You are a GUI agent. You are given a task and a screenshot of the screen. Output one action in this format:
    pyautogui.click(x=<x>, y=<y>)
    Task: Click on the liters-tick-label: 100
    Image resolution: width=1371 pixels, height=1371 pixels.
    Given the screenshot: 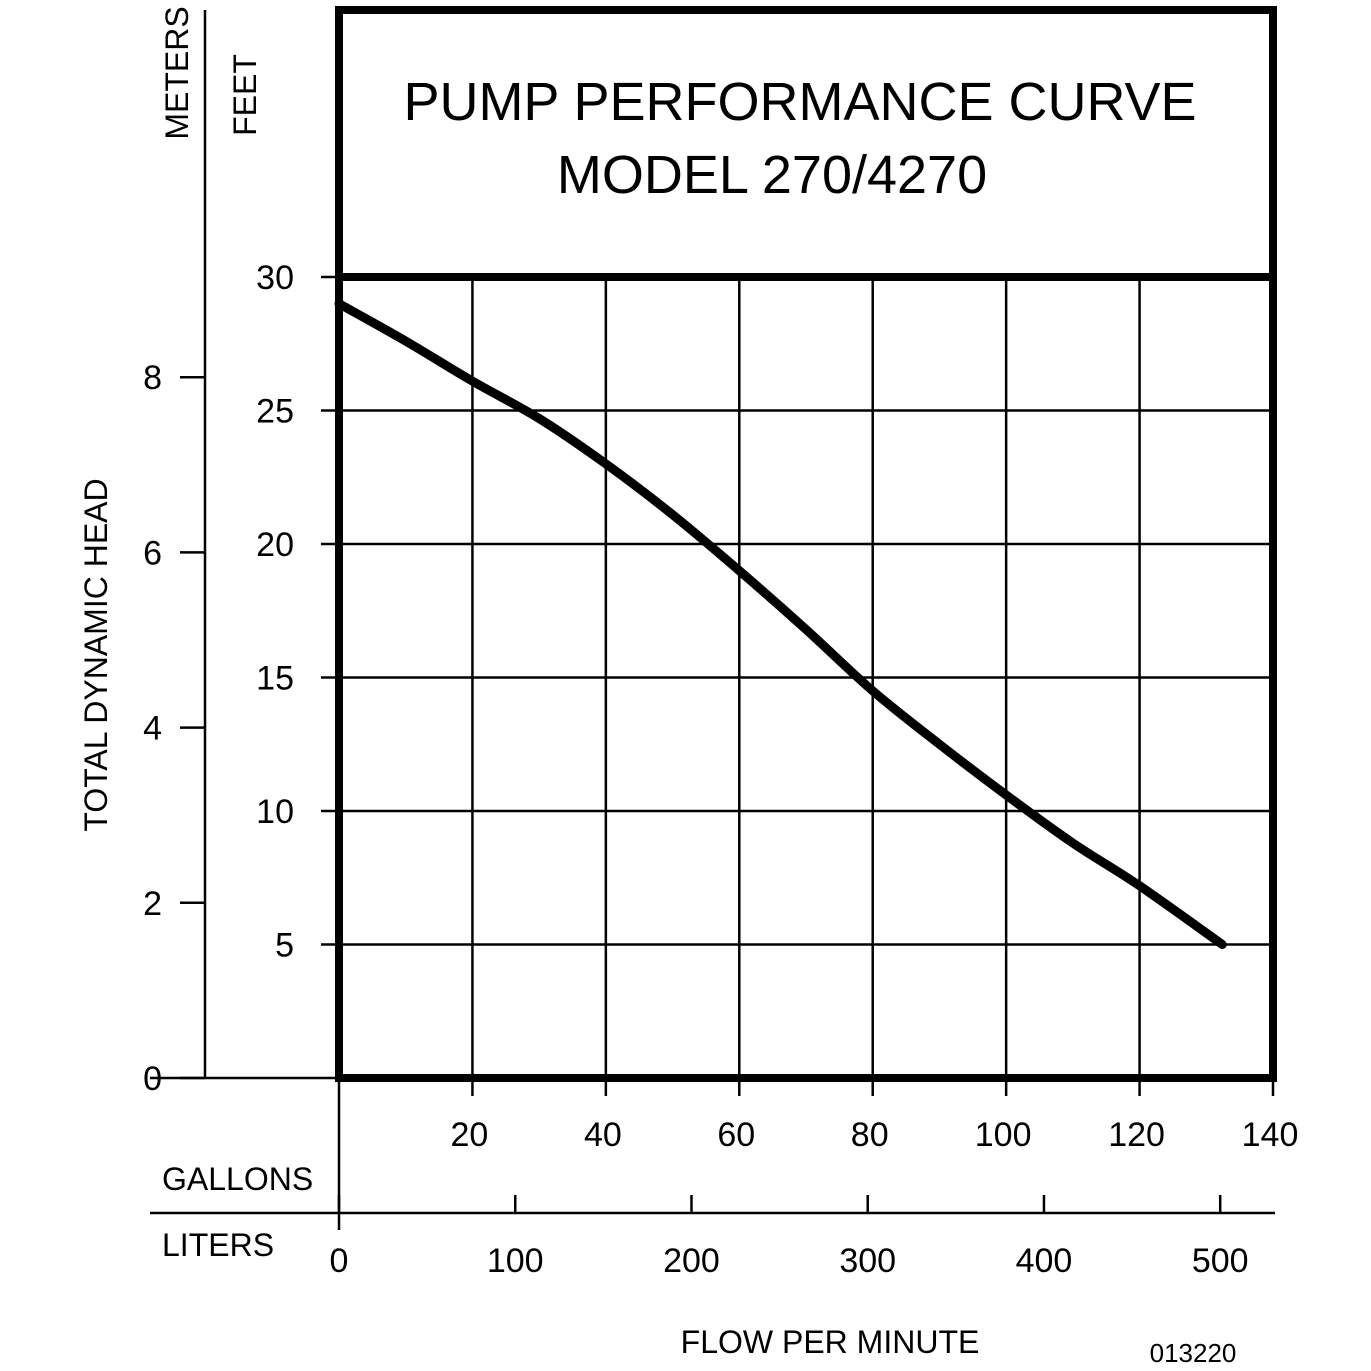 What is the action you would take?
    pyautogui.click(x=515, y=1261)
    